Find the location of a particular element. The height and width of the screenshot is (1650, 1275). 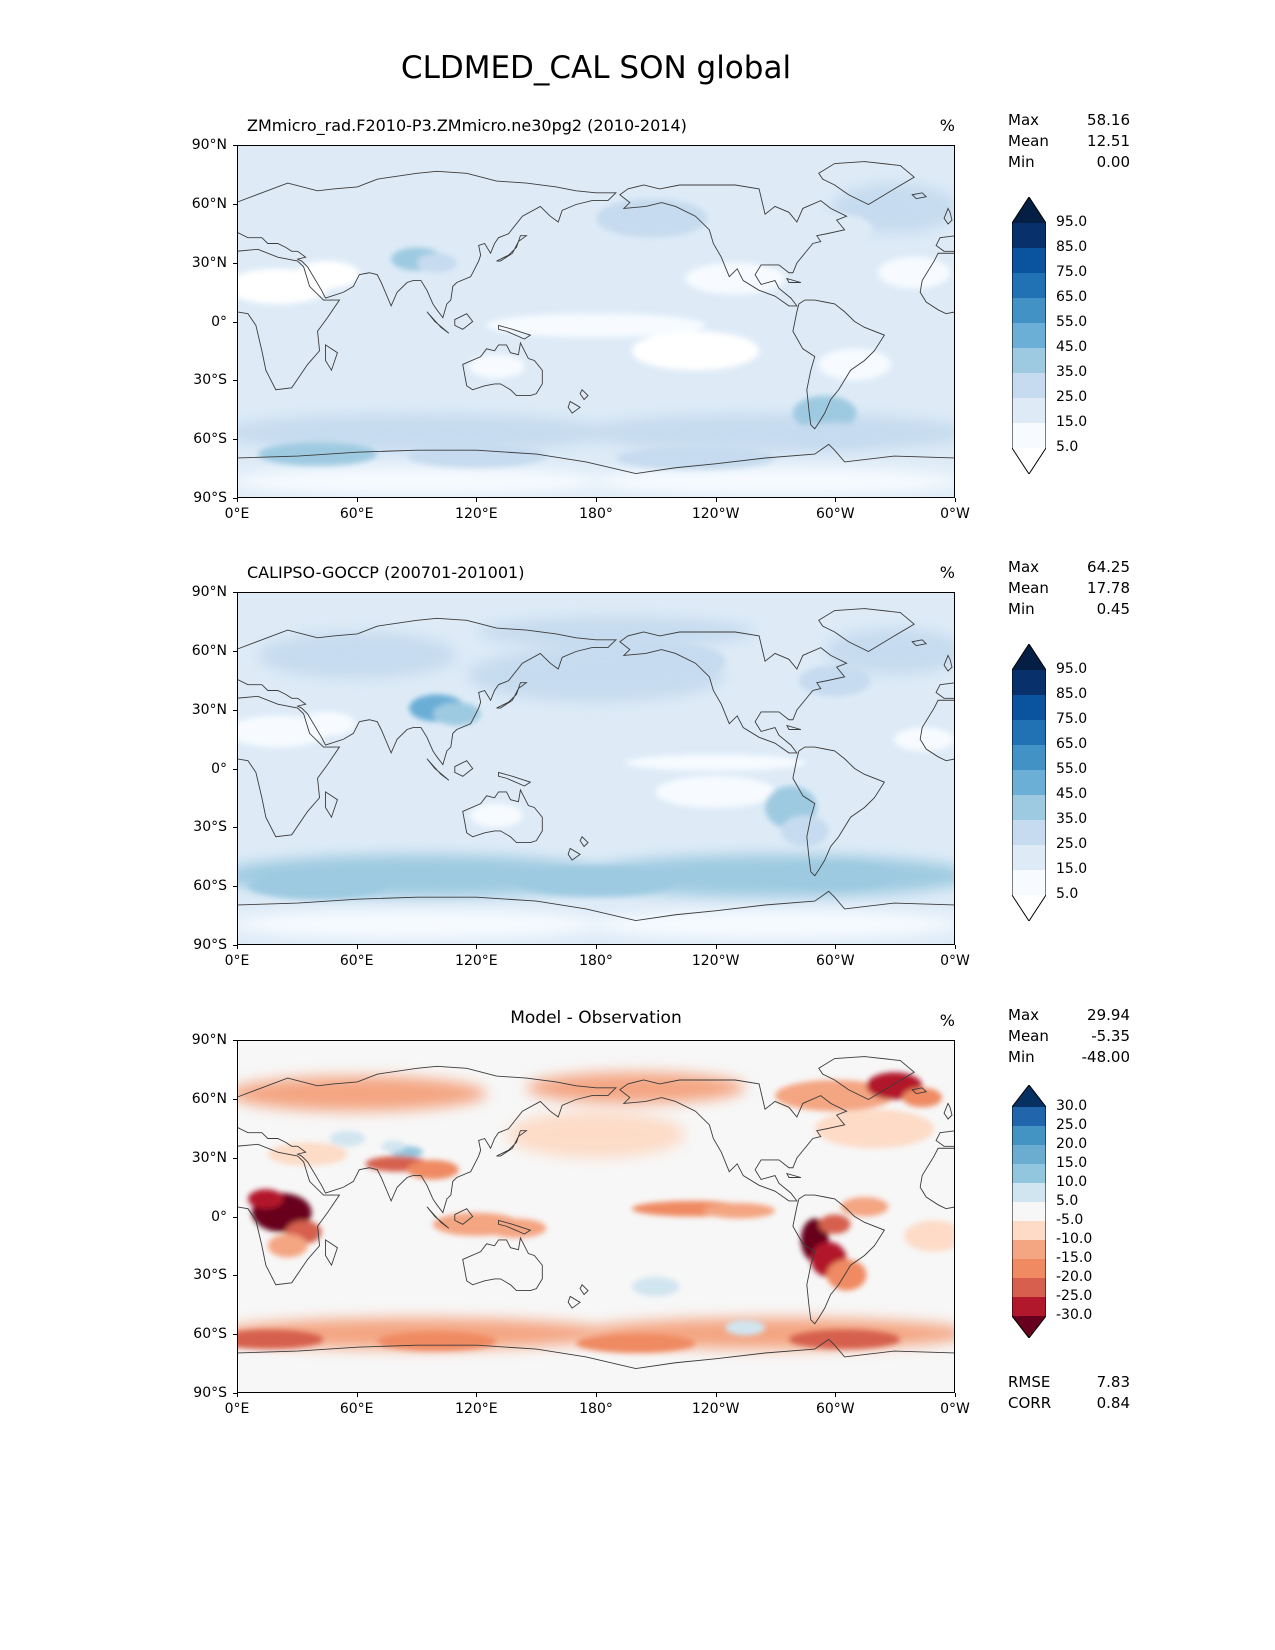

map-difference is located at coordinates (596, 1216).